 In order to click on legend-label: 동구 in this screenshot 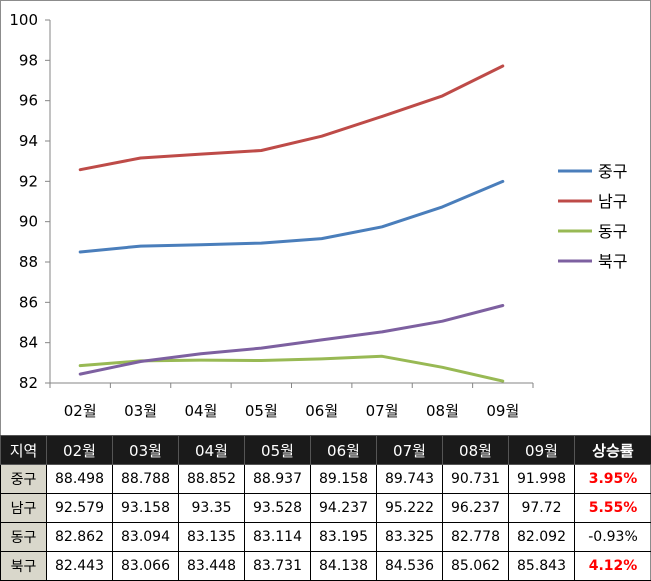, I will do `click(612, 231)`.